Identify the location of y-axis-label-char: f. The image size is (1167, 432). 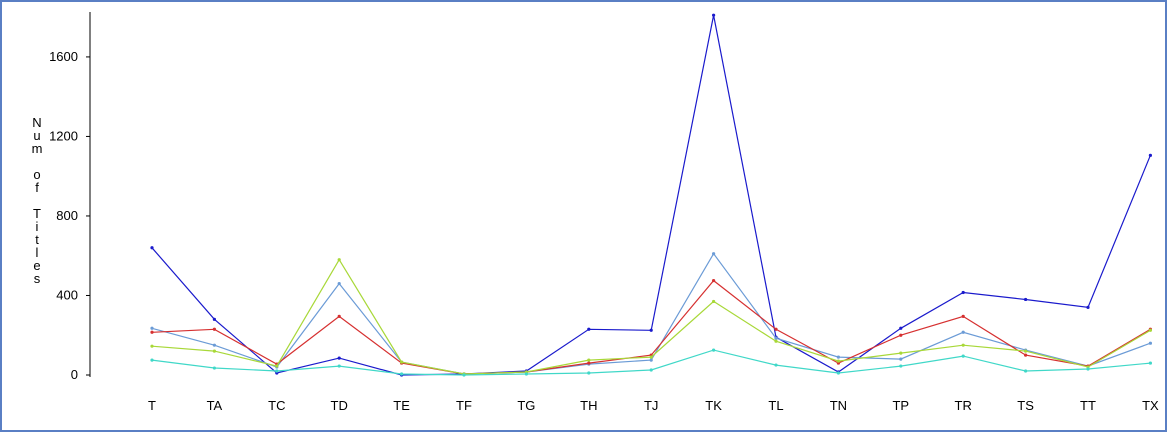
(37, 187).